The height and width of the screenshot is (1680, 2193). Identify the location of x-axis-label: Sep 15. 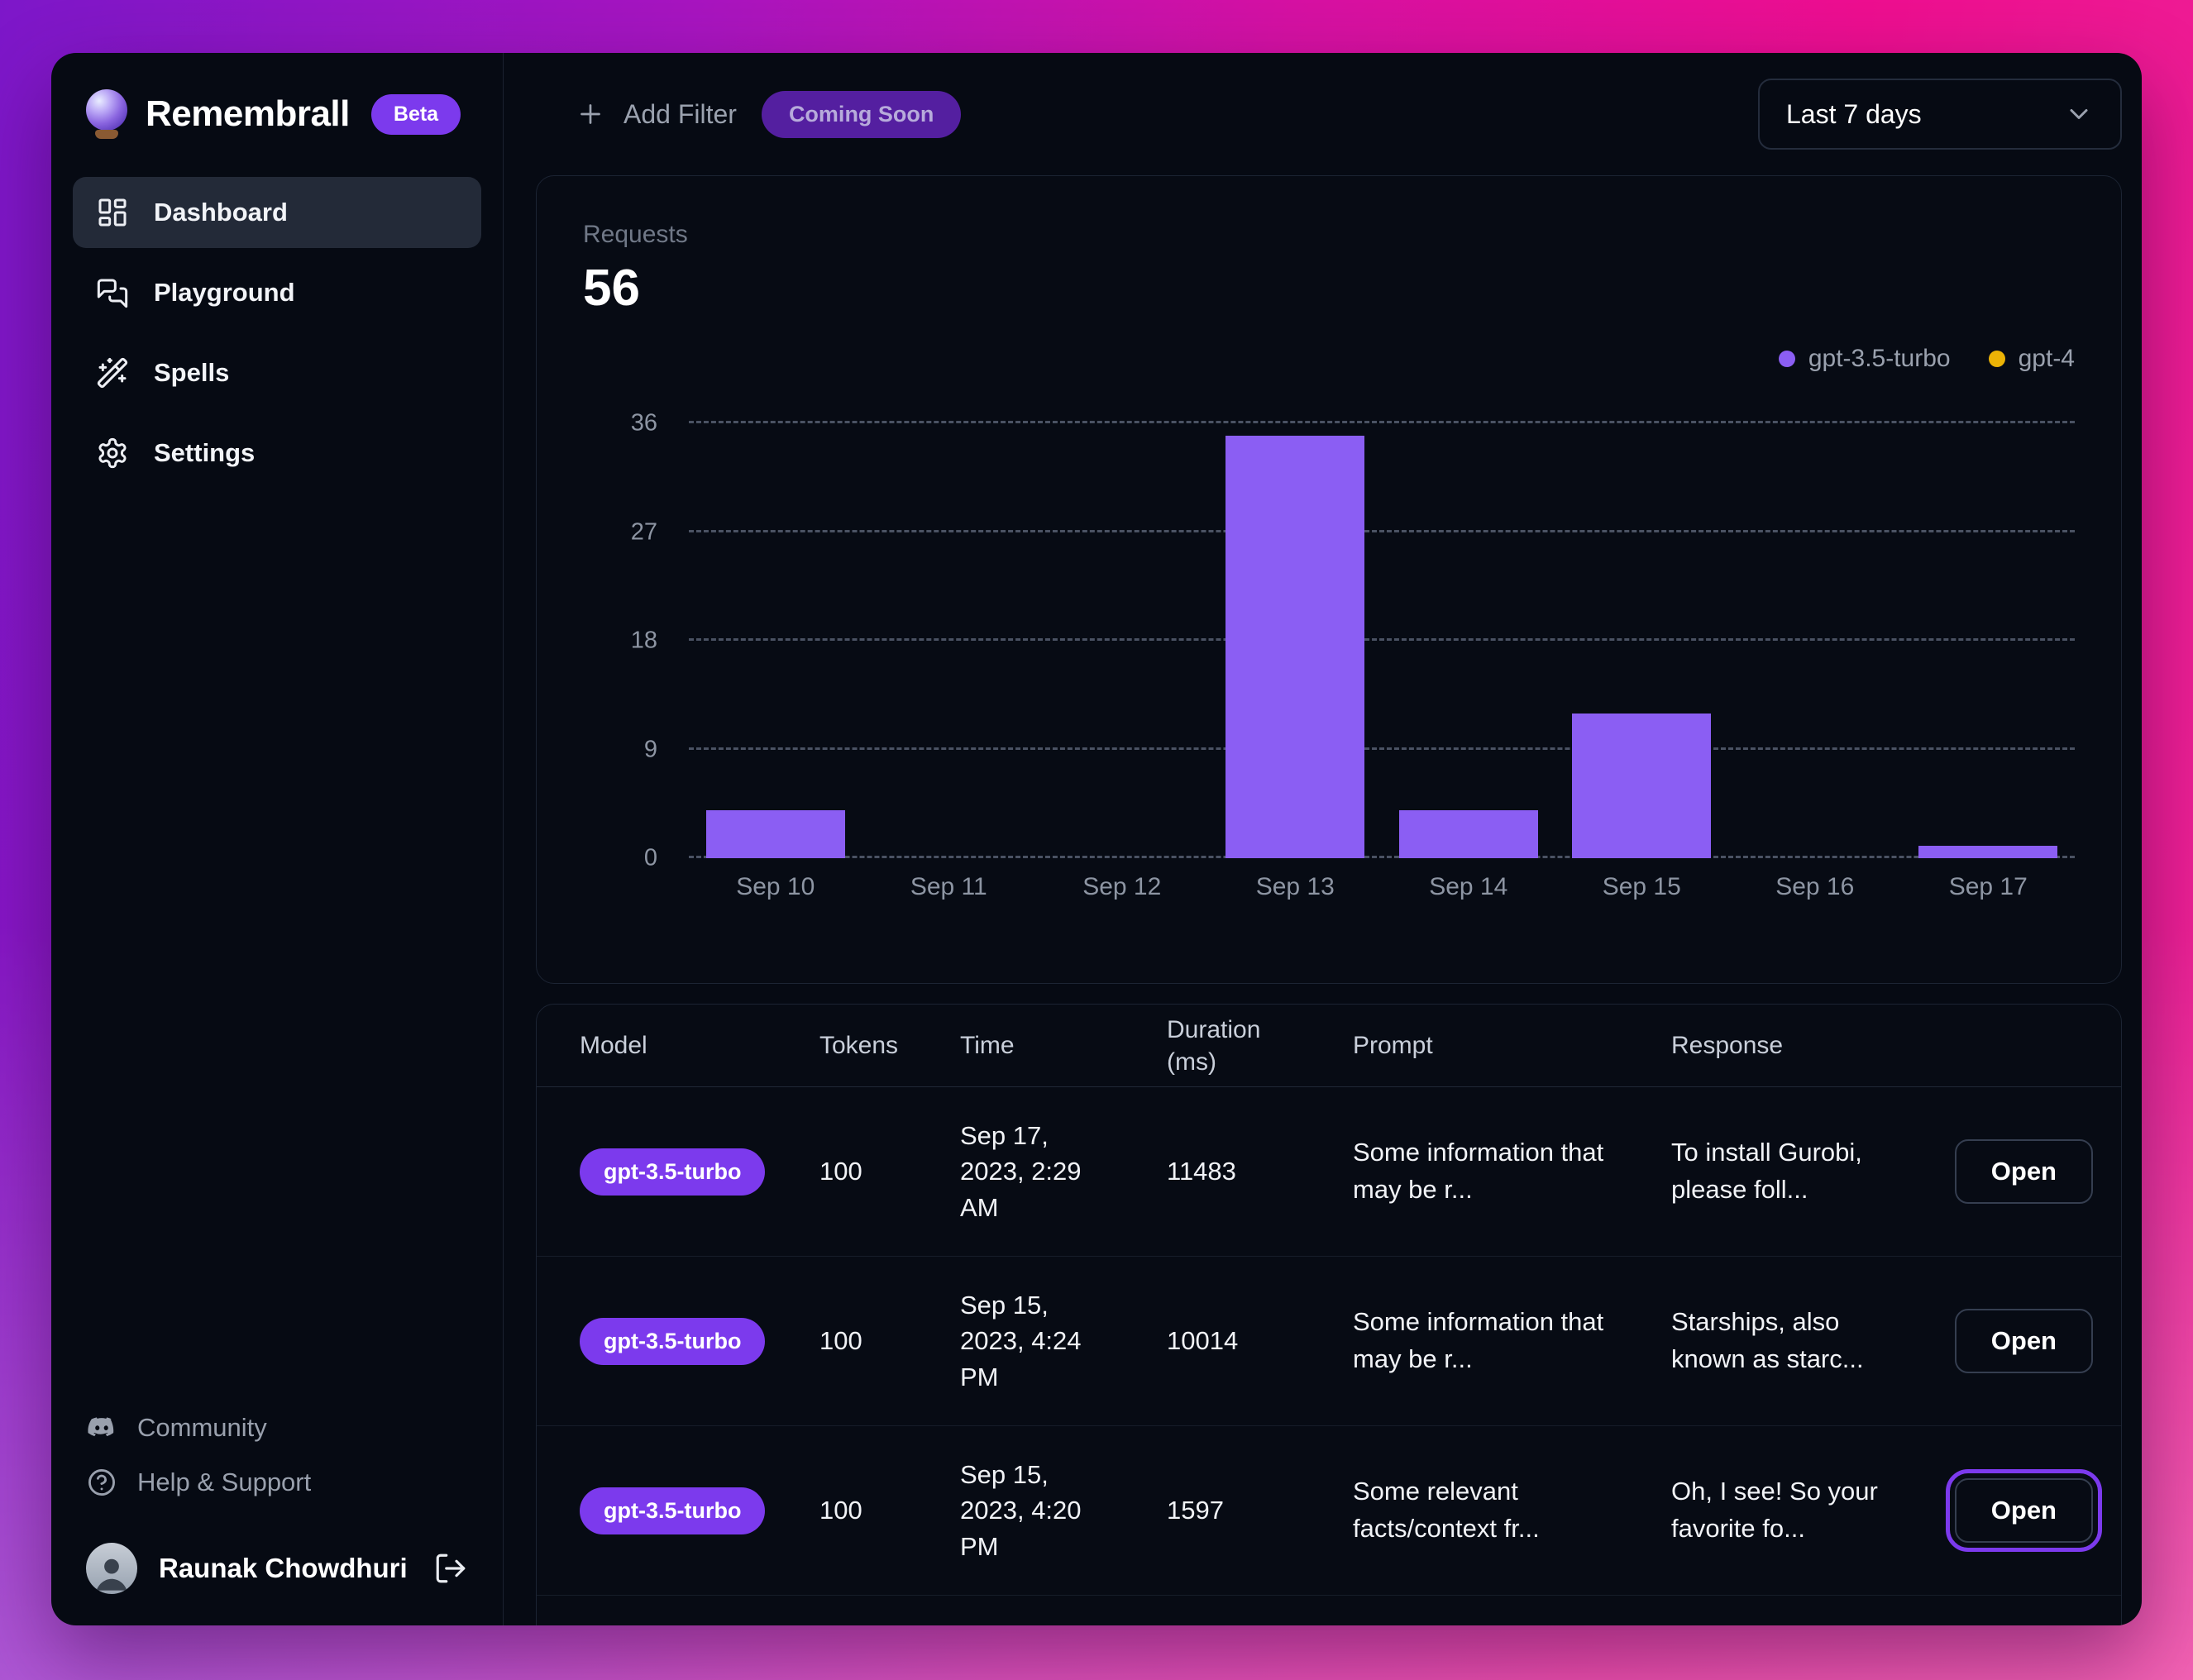
(1641, 886).